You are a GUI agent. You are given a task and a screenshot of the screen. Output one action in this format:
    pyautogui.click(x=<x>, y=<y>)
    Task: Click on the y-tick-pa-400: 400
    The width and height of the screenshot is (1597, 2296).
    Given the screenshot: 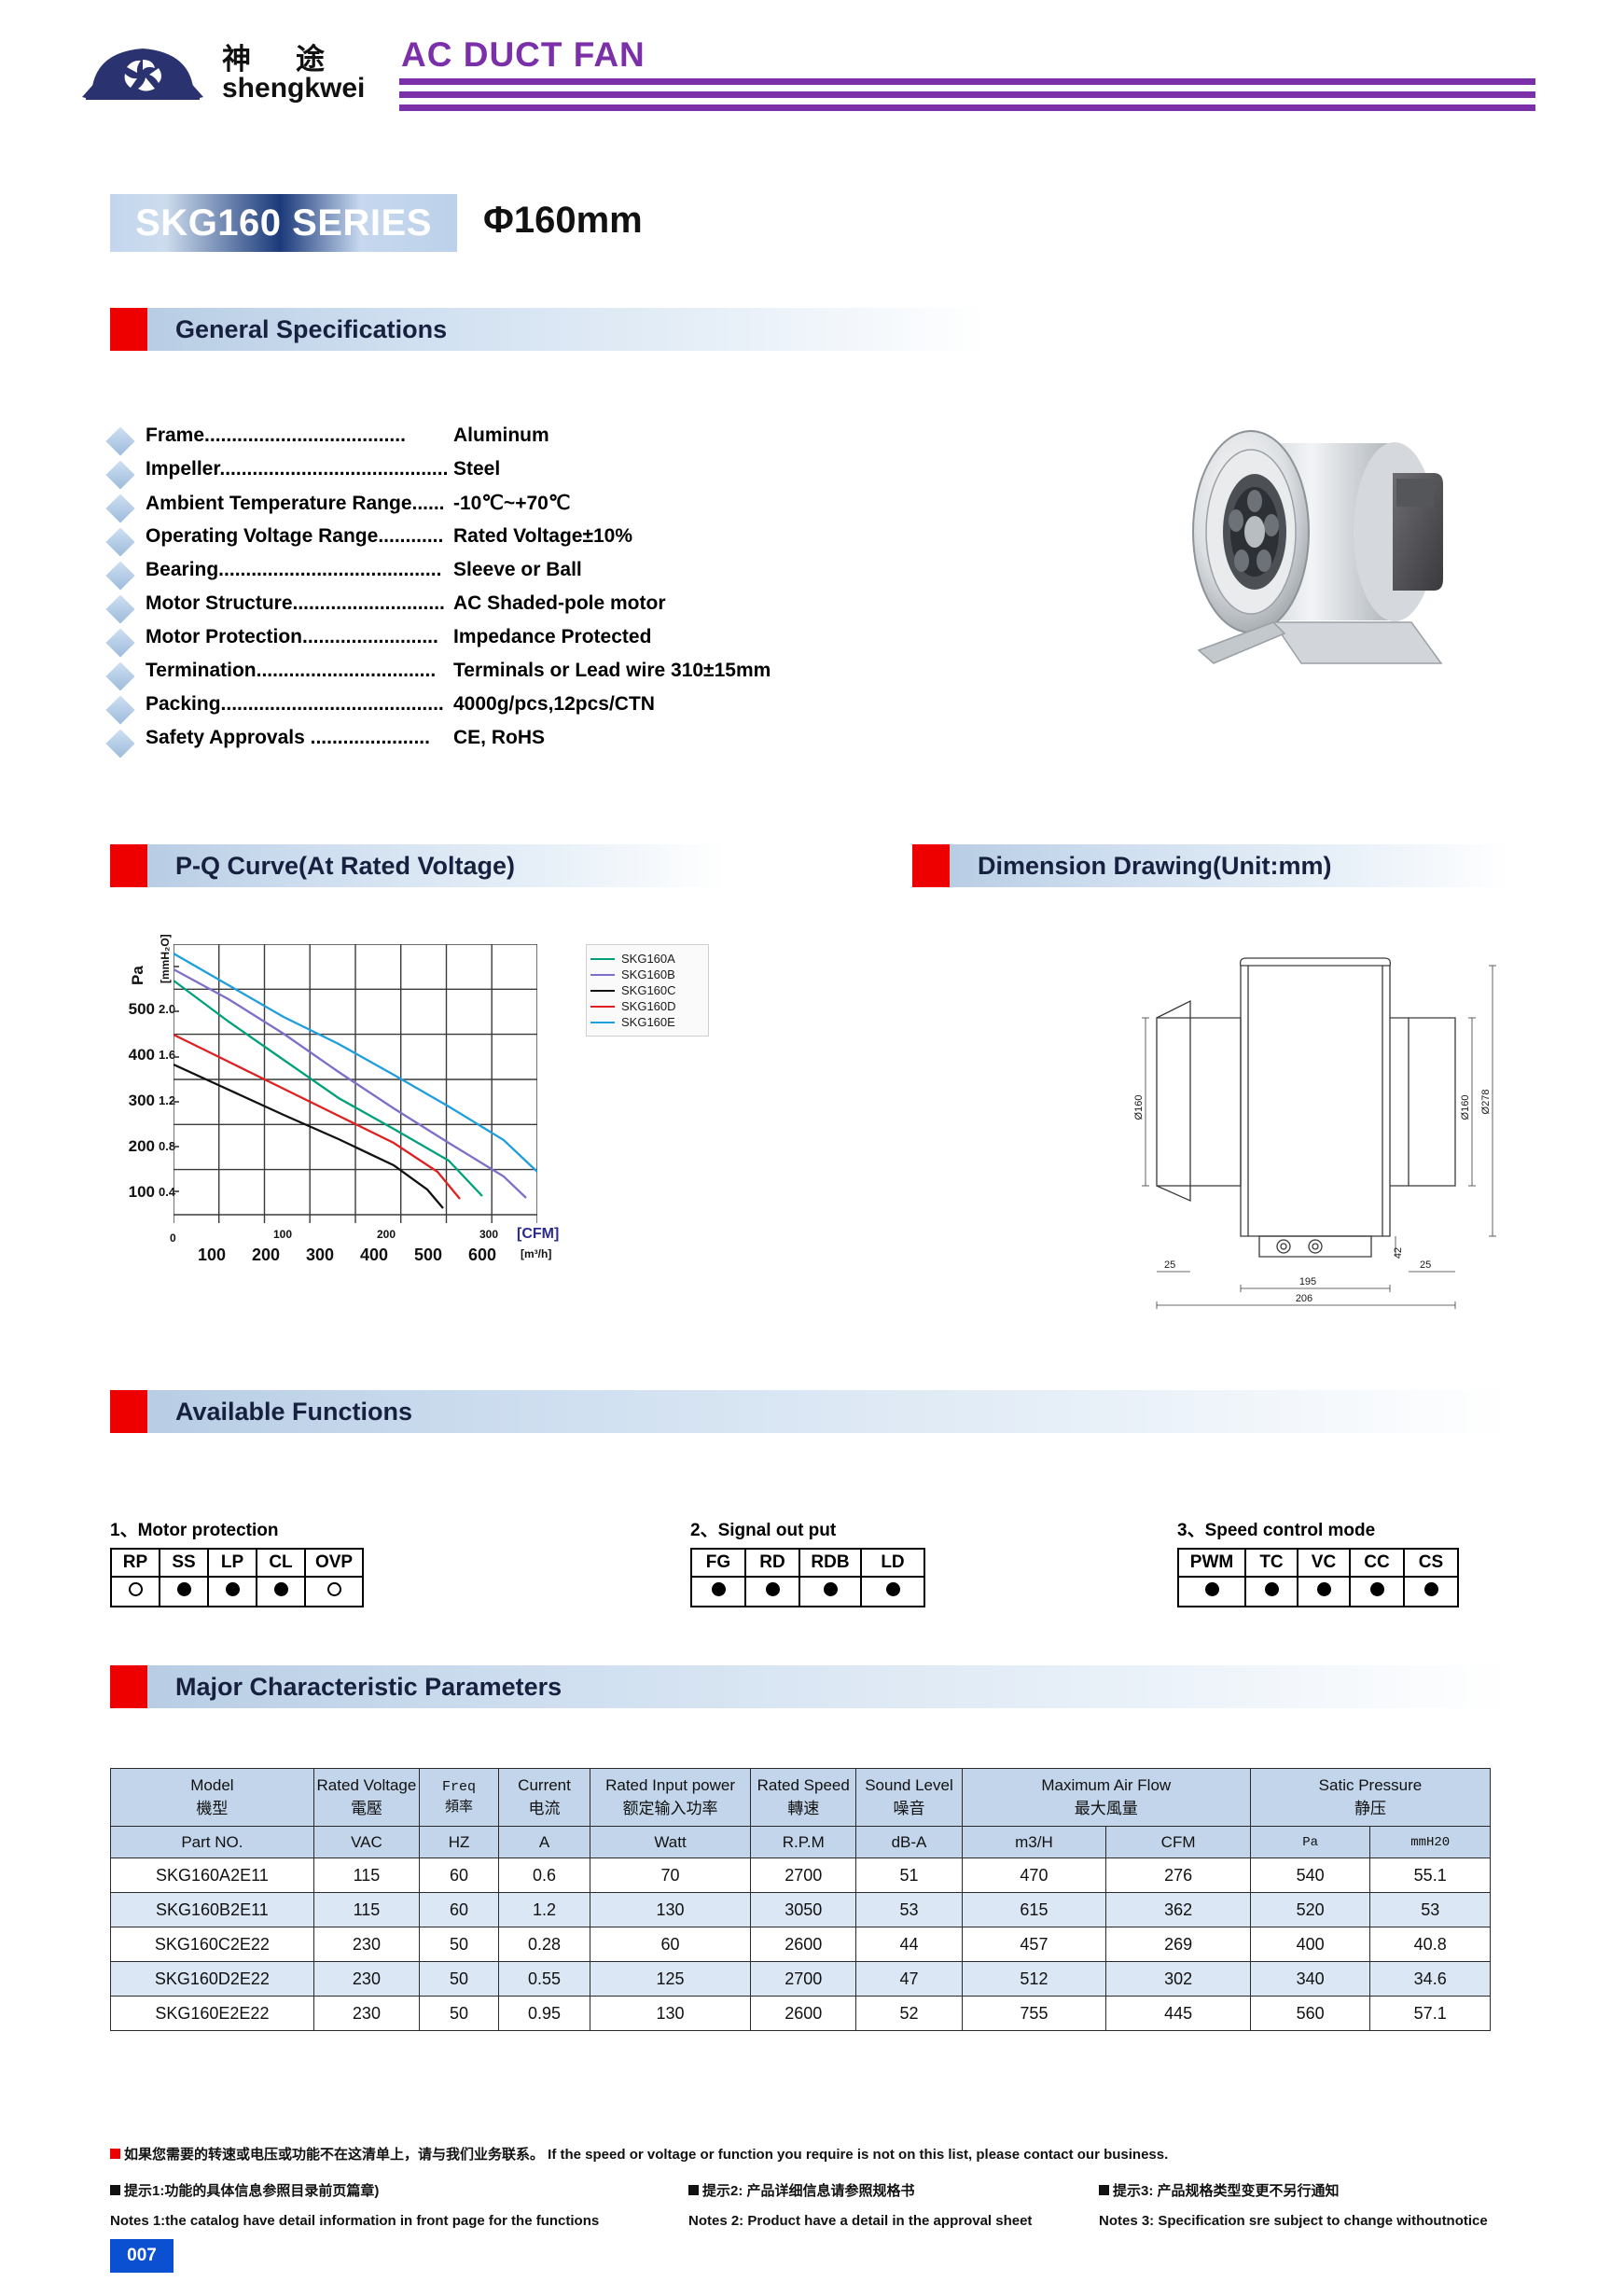 What is the action you would take?
    pyautogui.click(x=142, y=1055)
    